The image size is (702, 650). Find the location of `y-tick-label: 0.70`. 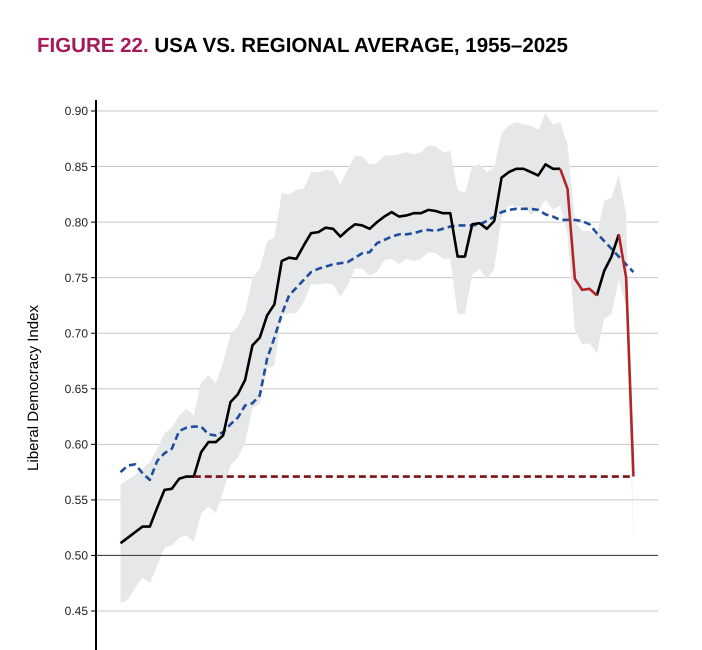

y-tick-label: 0.70 is located at coordinates (76, 333).